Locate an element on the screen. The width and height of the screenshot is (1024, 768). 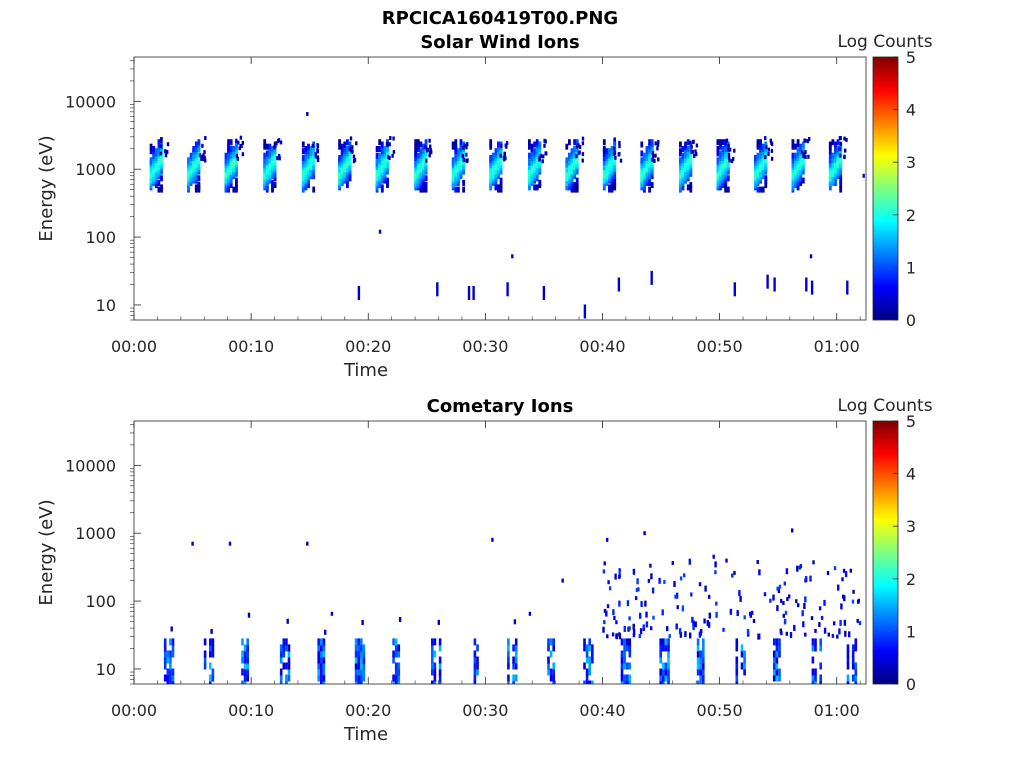
y-tick-label: 10 is located at coordinates (106, 305).